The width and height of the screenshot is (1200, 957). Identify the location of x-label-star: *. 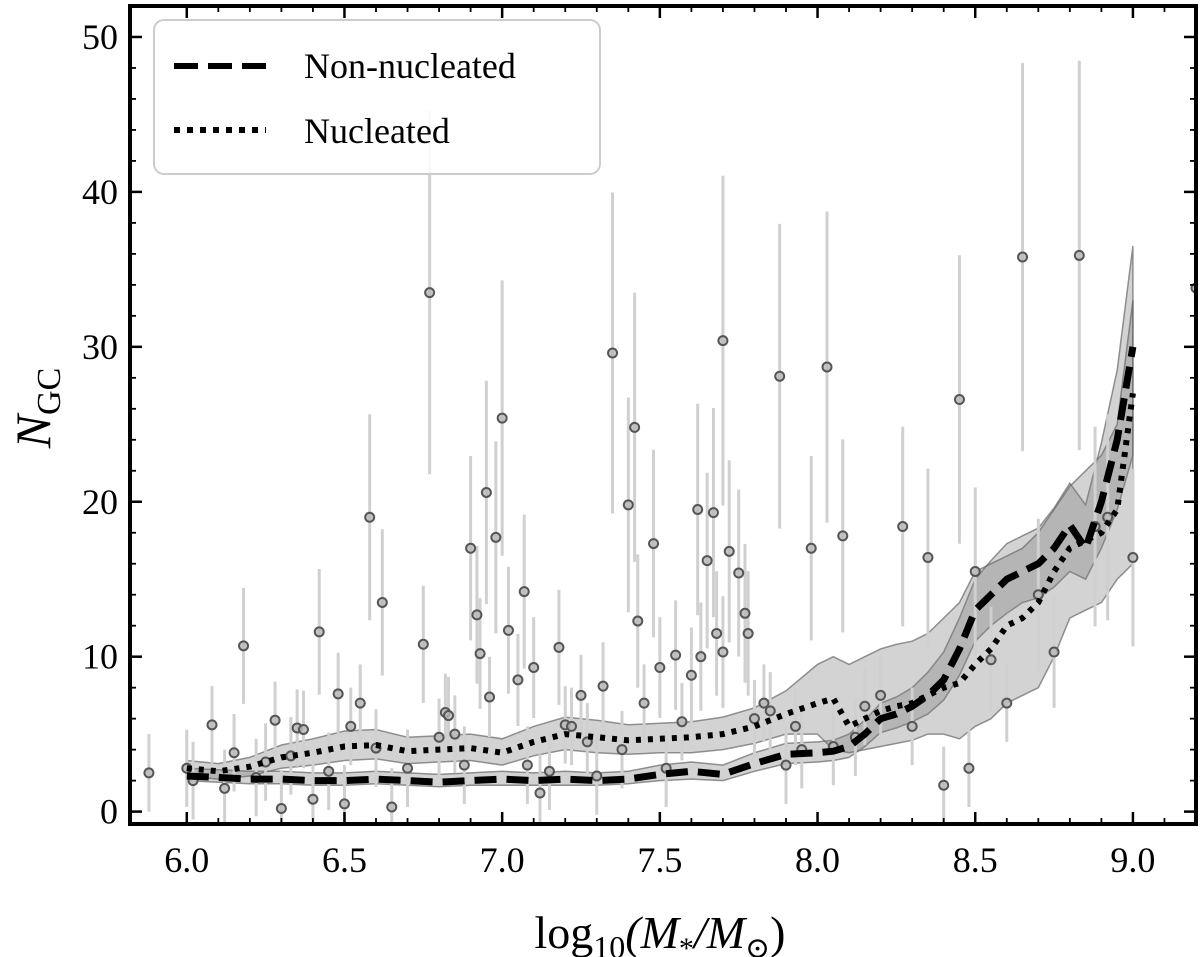
(686, 944).